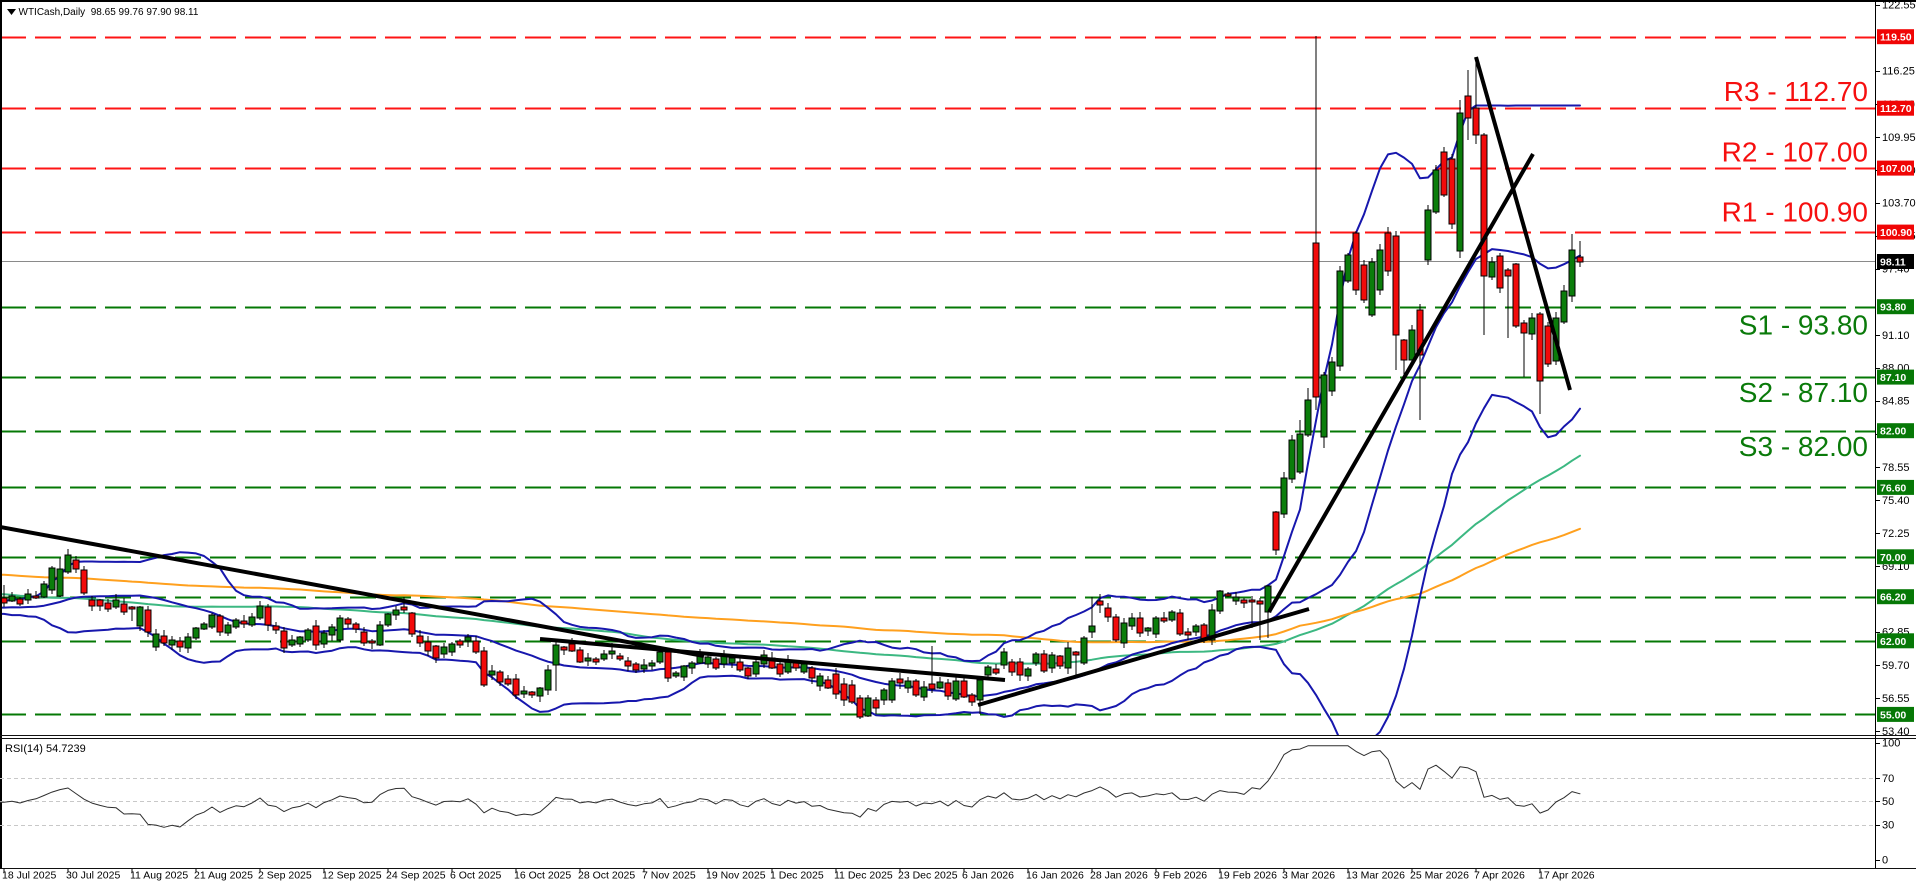  What do you see at coordinates (1375, 876) in the screenshot?
I see `svg-text: 13 Mar 2026` at bounding box center [1375, 876].